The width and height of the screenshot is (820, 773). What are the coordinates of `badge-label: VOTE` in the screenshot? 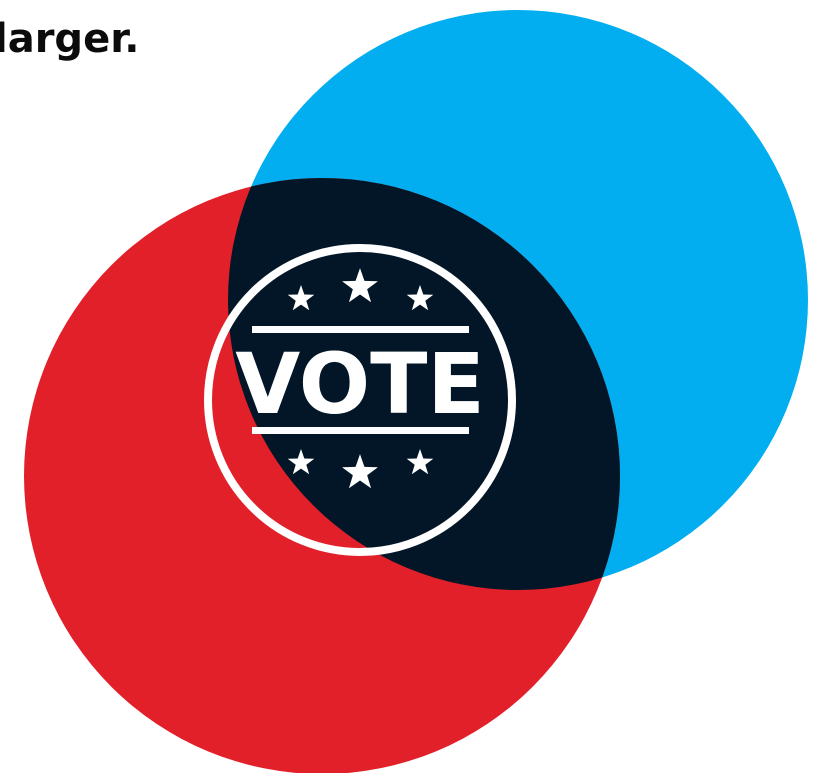 It's located at (360, 384).